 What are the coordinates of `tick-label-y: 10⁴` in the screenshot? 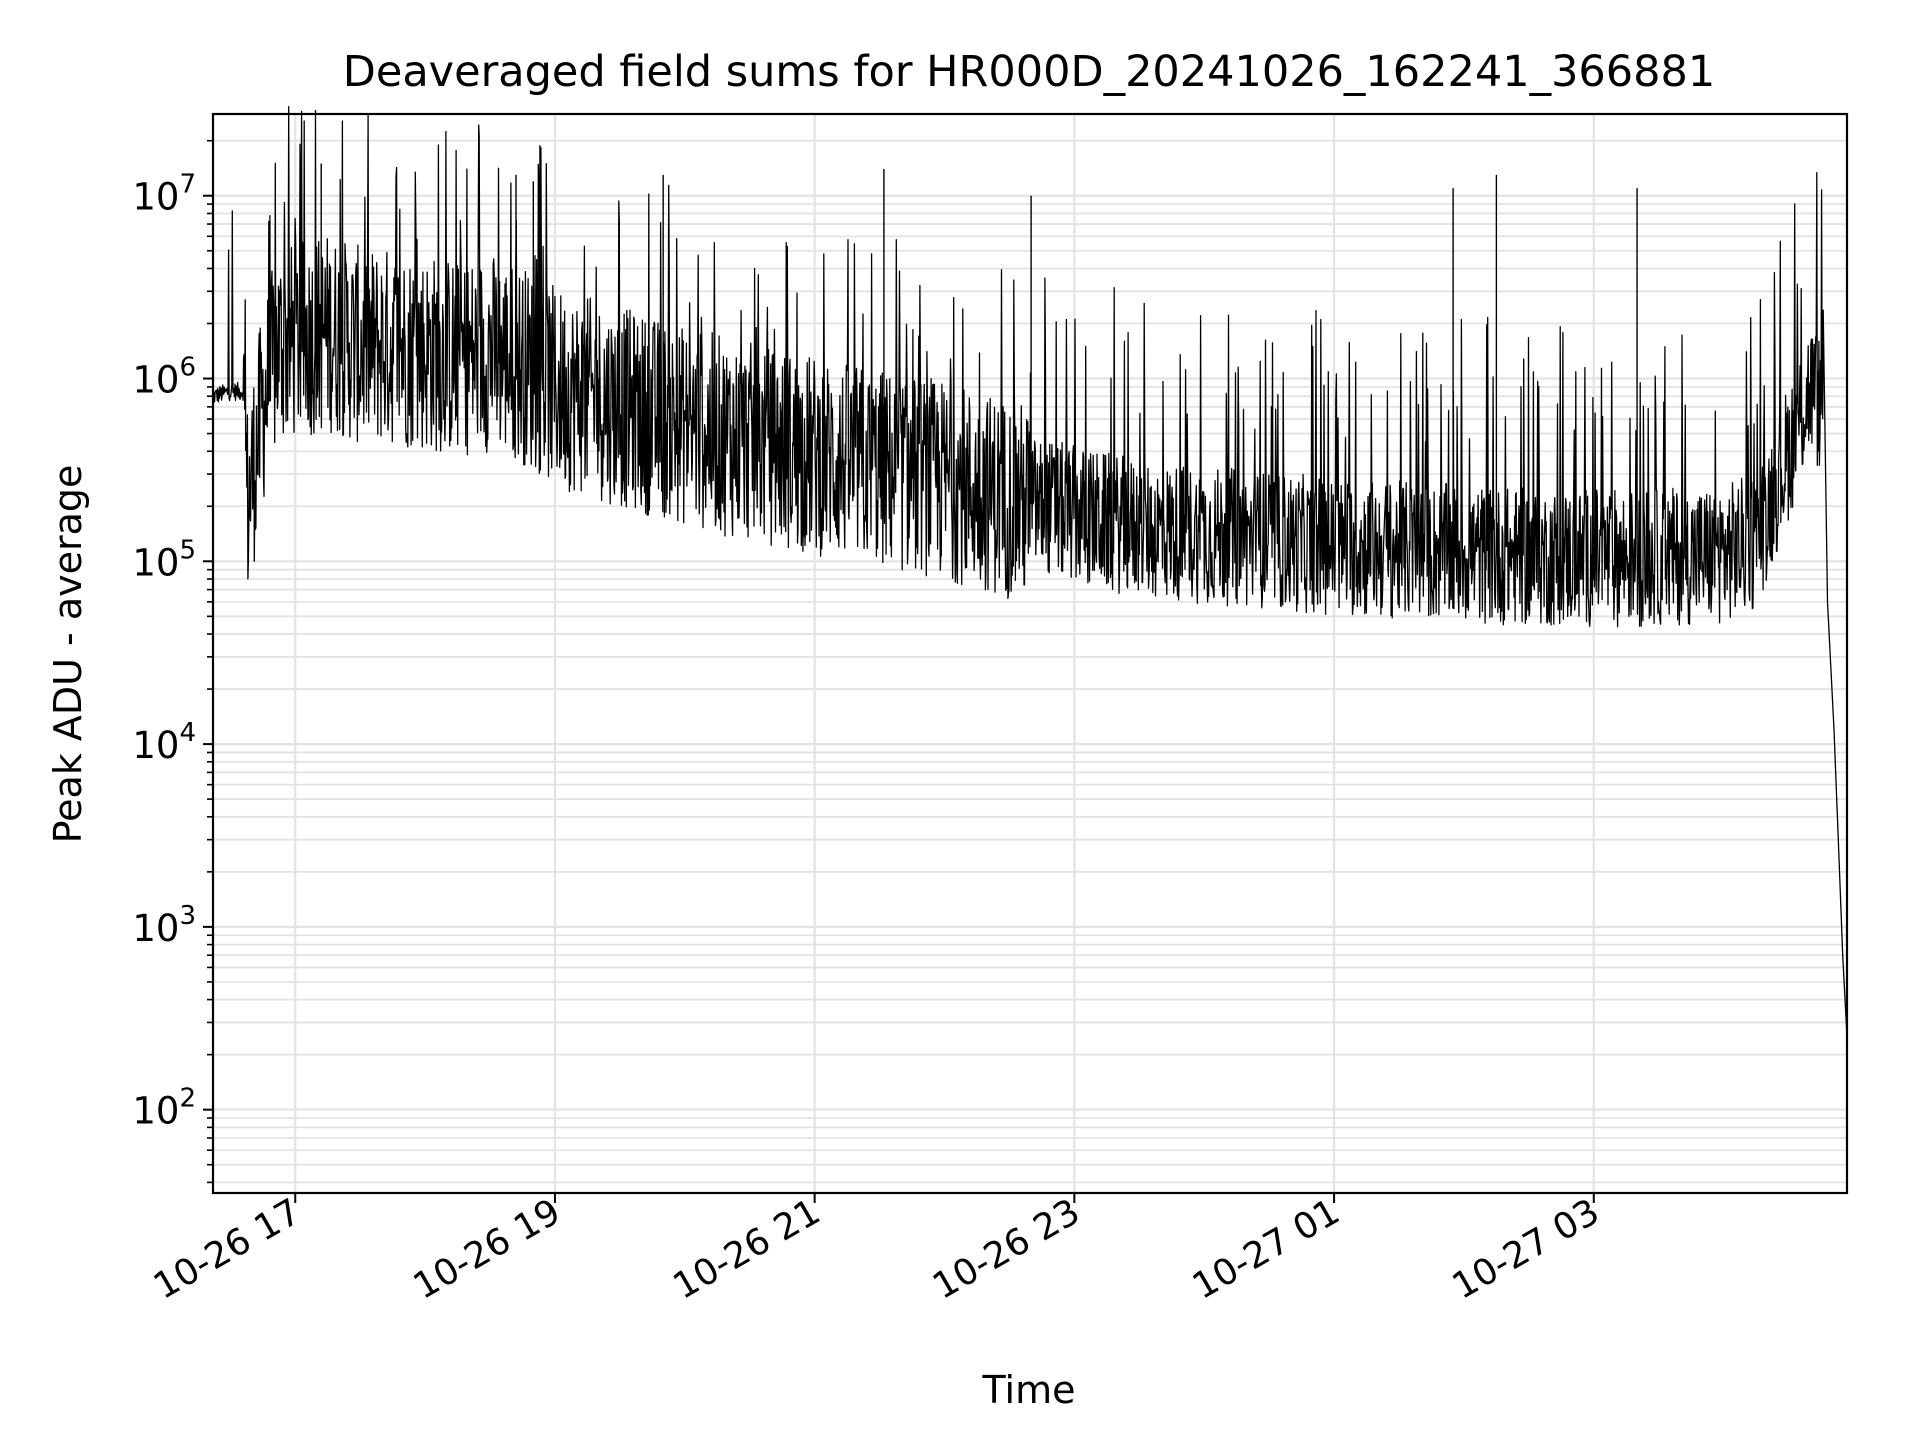 It's located at (164, 742).